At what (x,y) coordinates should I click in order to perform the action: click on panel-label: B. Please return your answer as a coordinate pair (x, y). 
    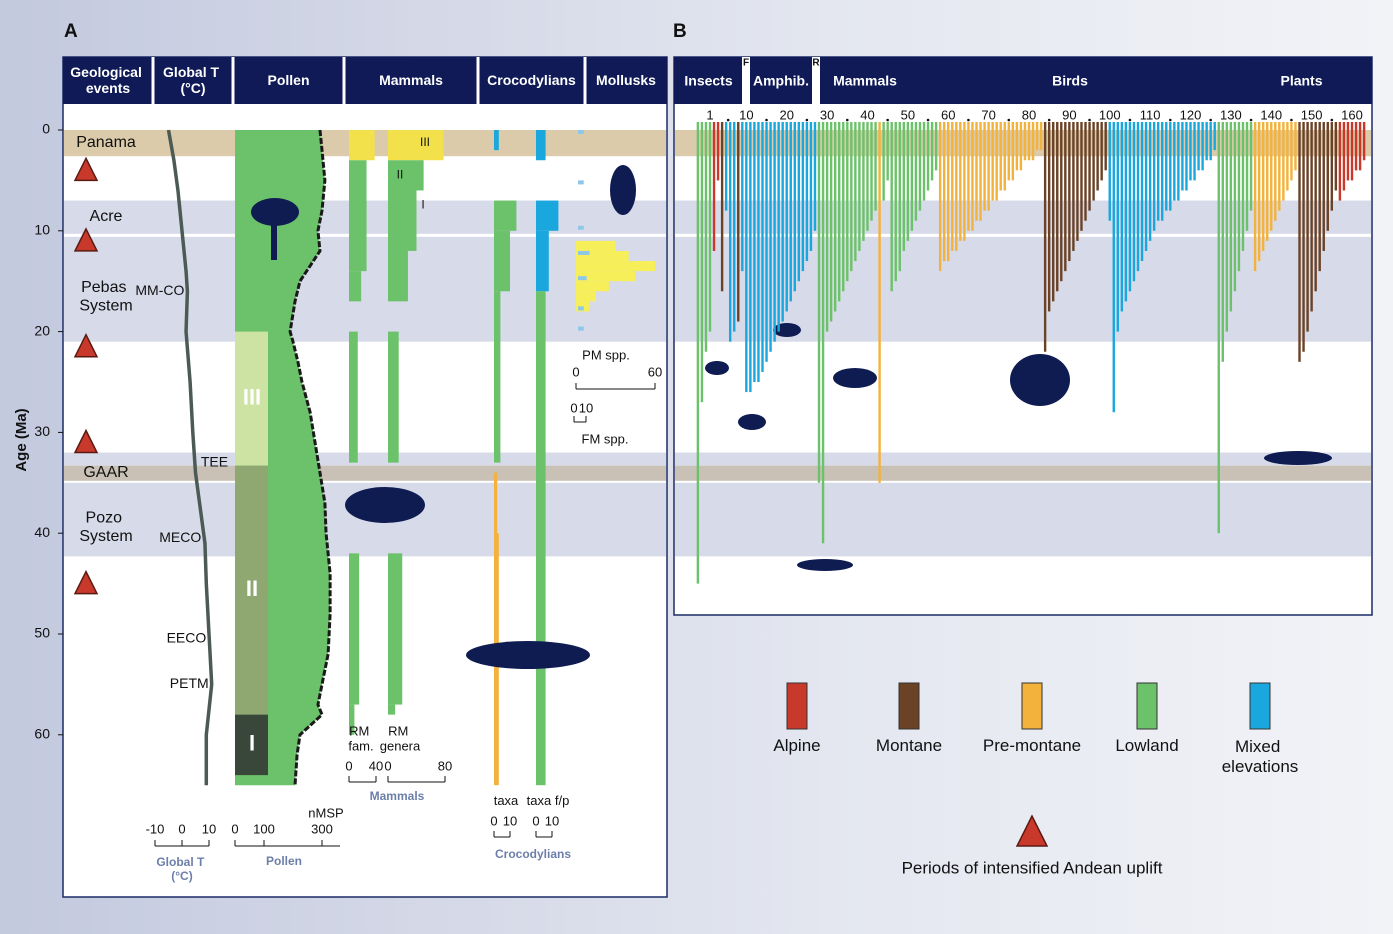
    Looking at the image, I should click on (680, 31).